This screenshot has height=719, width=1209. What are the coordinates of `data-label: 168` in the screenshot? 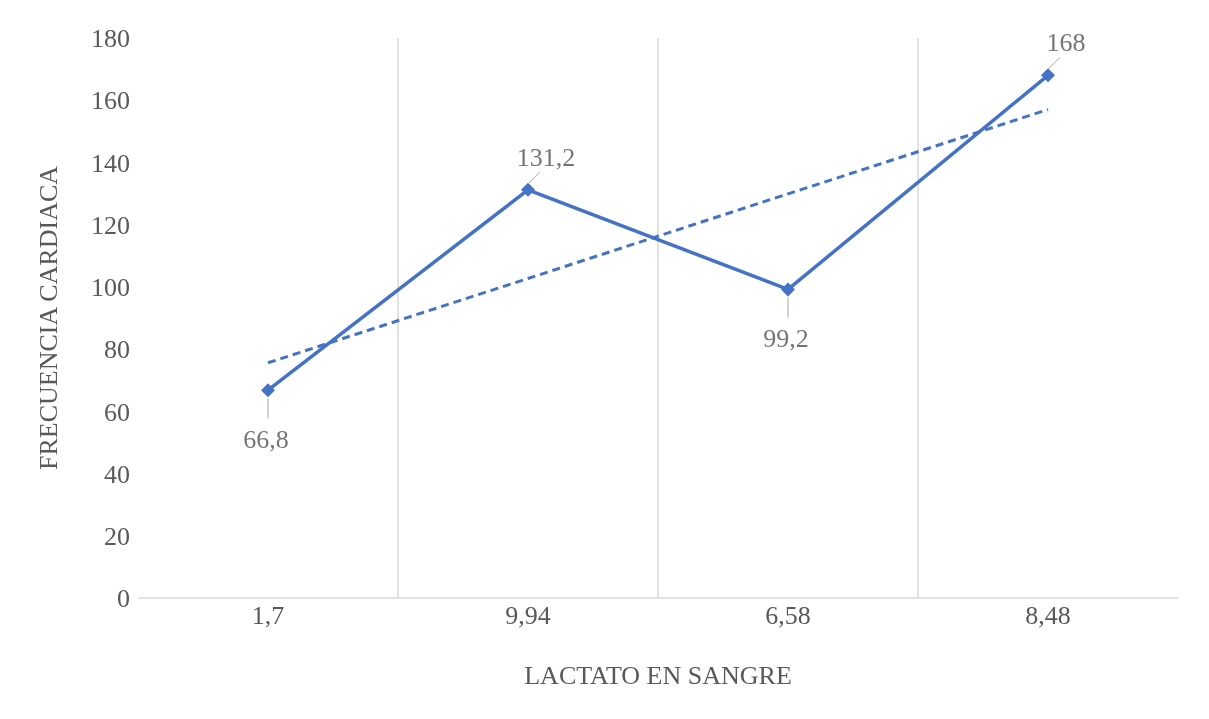 It's located at (1066, 43).